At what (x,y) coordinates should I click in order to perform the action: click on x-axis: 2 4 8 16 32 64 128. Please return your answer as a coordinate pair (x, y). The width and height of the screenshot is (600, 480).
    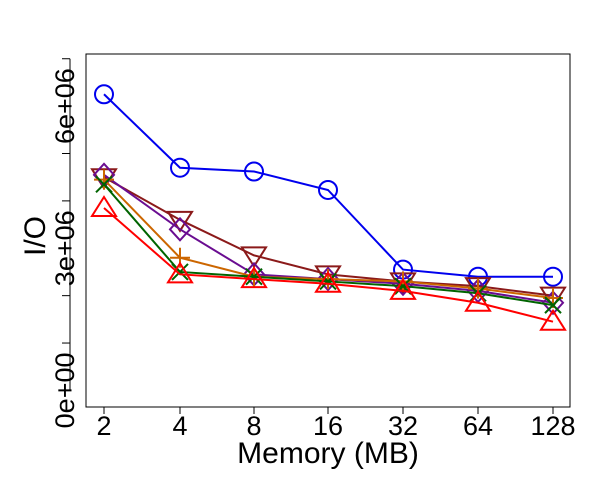
    Looking at the image, I should click on (336, 423).